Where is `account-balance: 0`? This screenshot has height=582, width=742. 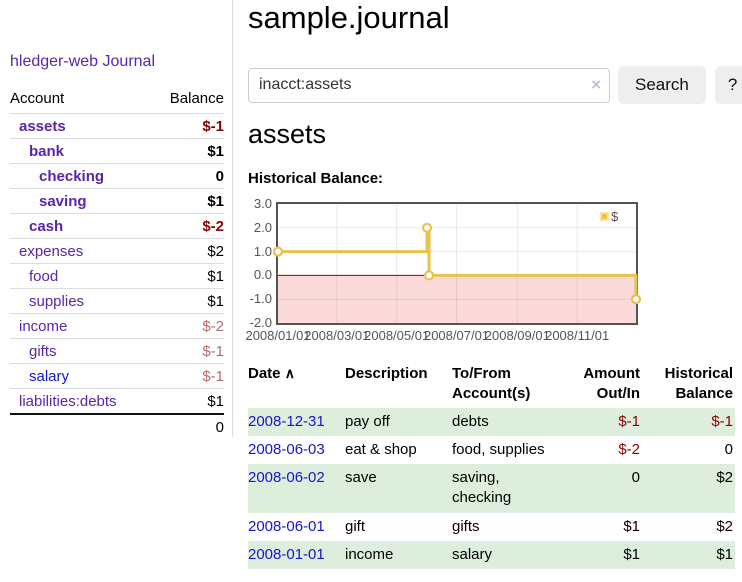 account-balance: 0 is located at coordinates (219, 176).